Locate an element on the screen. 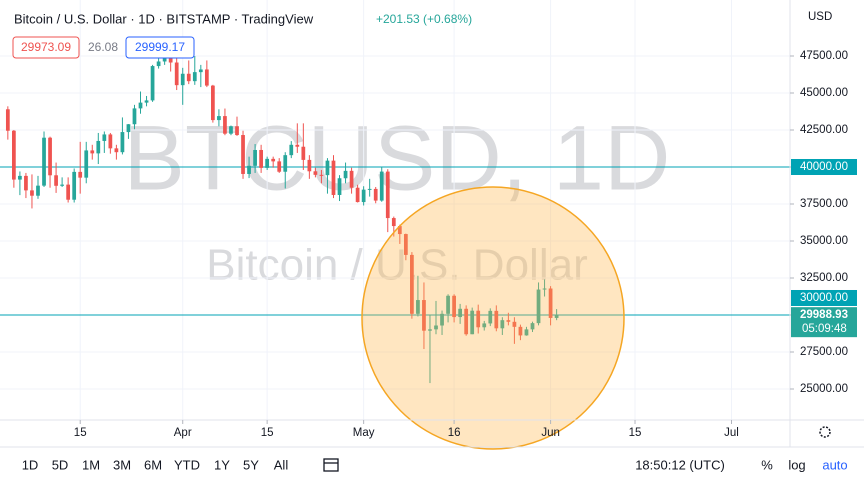  y-tick-label: 25000.00 is located at coordinates (824, 389).